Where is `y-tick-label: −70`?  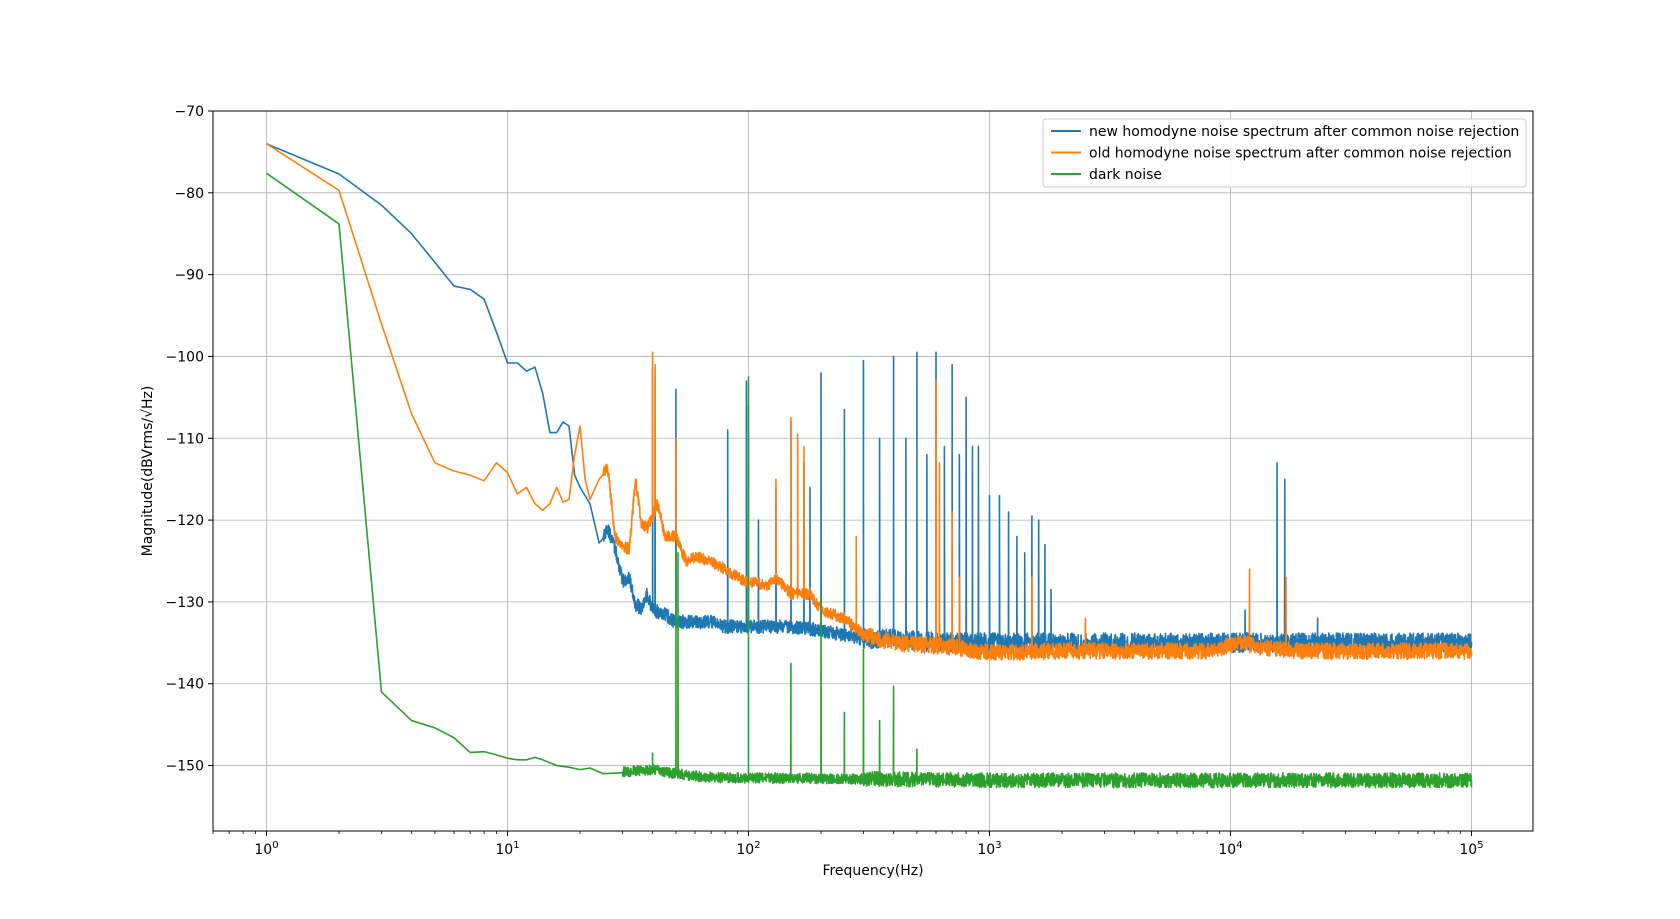 y-tick-label: −70 is located at coordinates (189, 112).